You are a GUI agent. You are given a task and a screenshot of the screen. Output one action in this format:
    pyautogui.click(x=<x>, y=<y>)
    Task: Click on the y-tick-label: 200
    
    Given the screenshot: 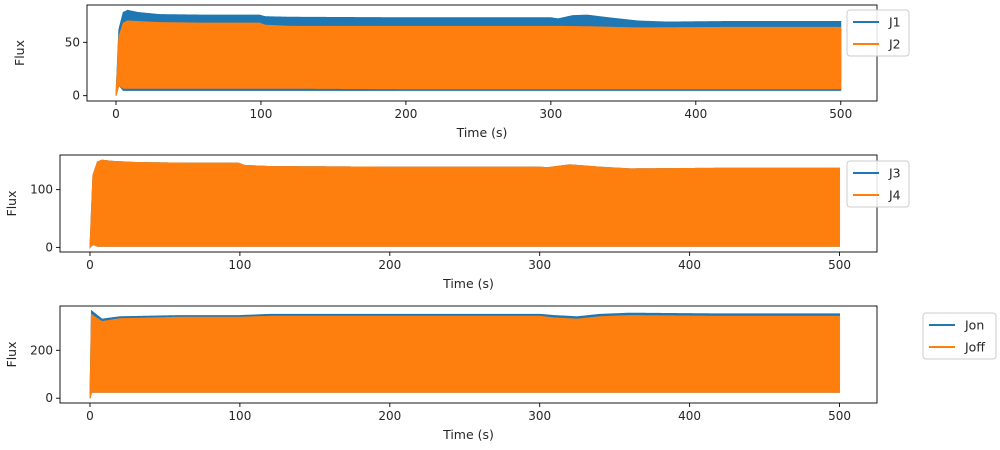 What is the action you would take?
    pyautogui.click(x=41, y=350)
    